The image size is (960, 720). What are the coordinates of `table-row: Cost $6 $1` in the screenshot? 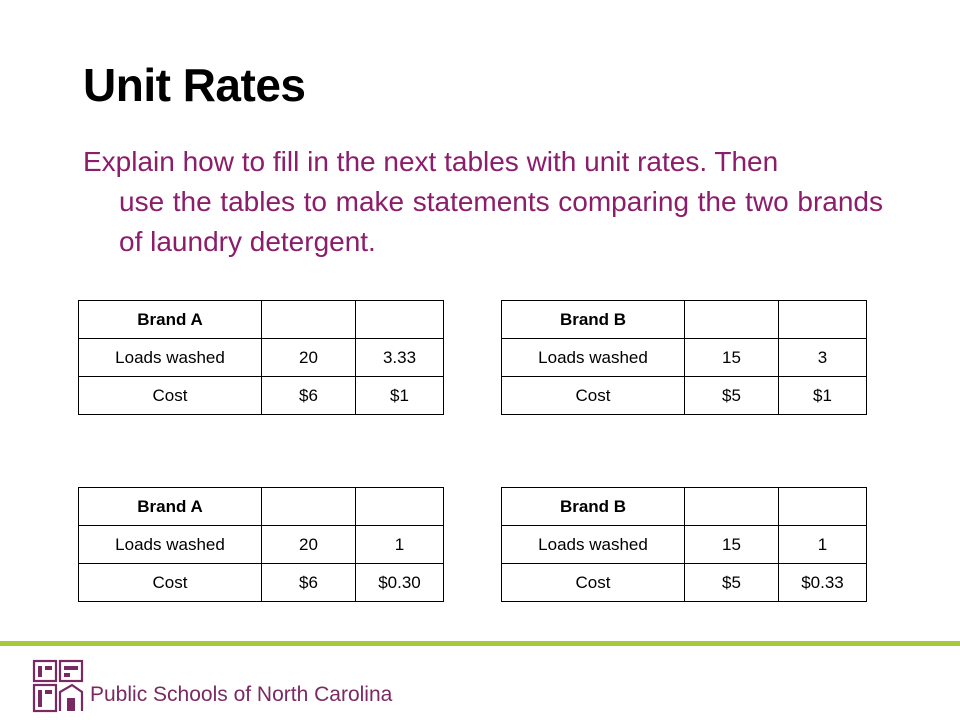 It's located at (261, 395).